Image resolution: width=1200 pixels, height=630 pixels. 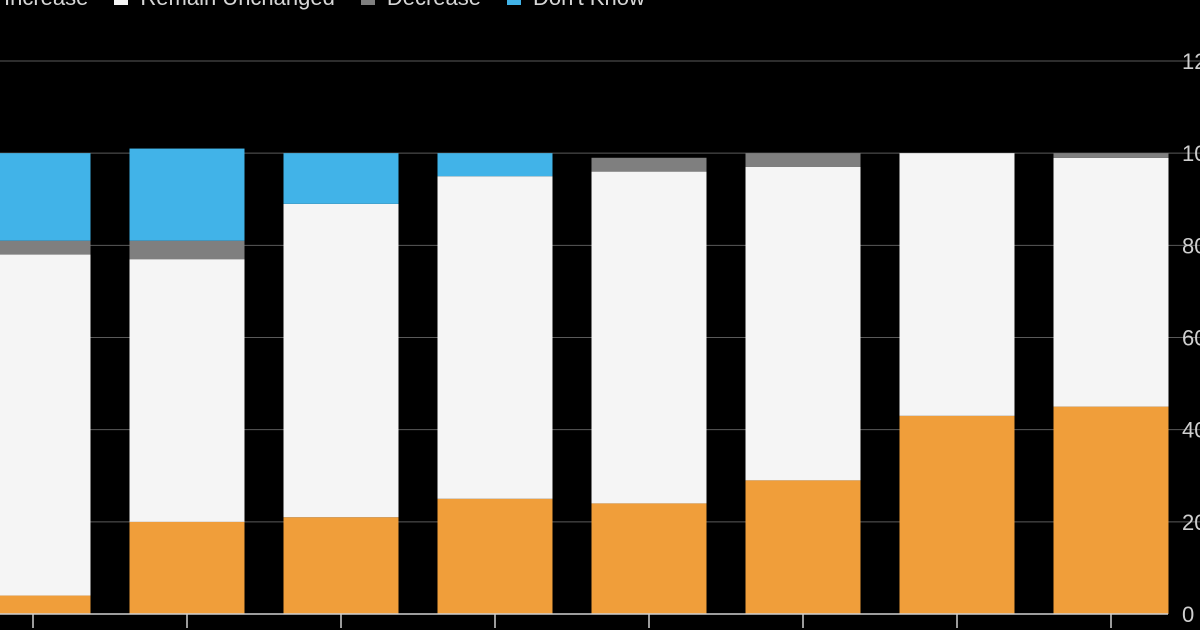 What do you see at coordinates (1191, 522) in the screenshot?
I see `y-tick-label: 20` at bounding box center [1191, 522].